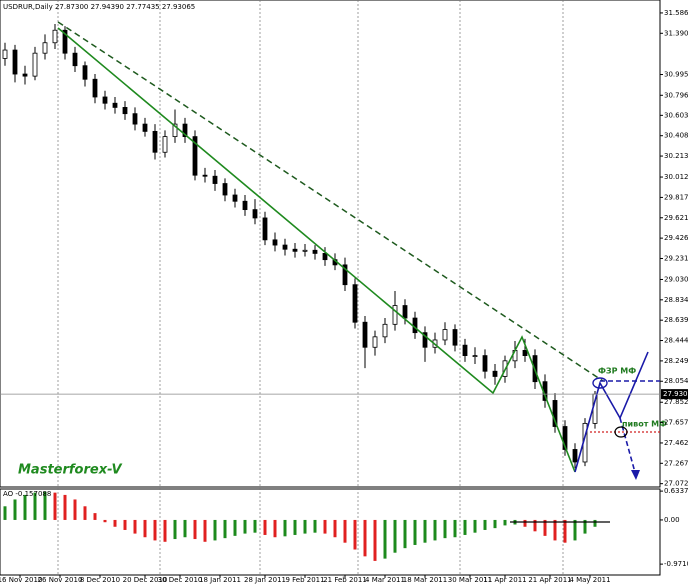  What do you see at coordinates (100, 580) in the screenshot?
I see `x-tick-label: 8 Dec 2010` at bounding box center [100, 580].